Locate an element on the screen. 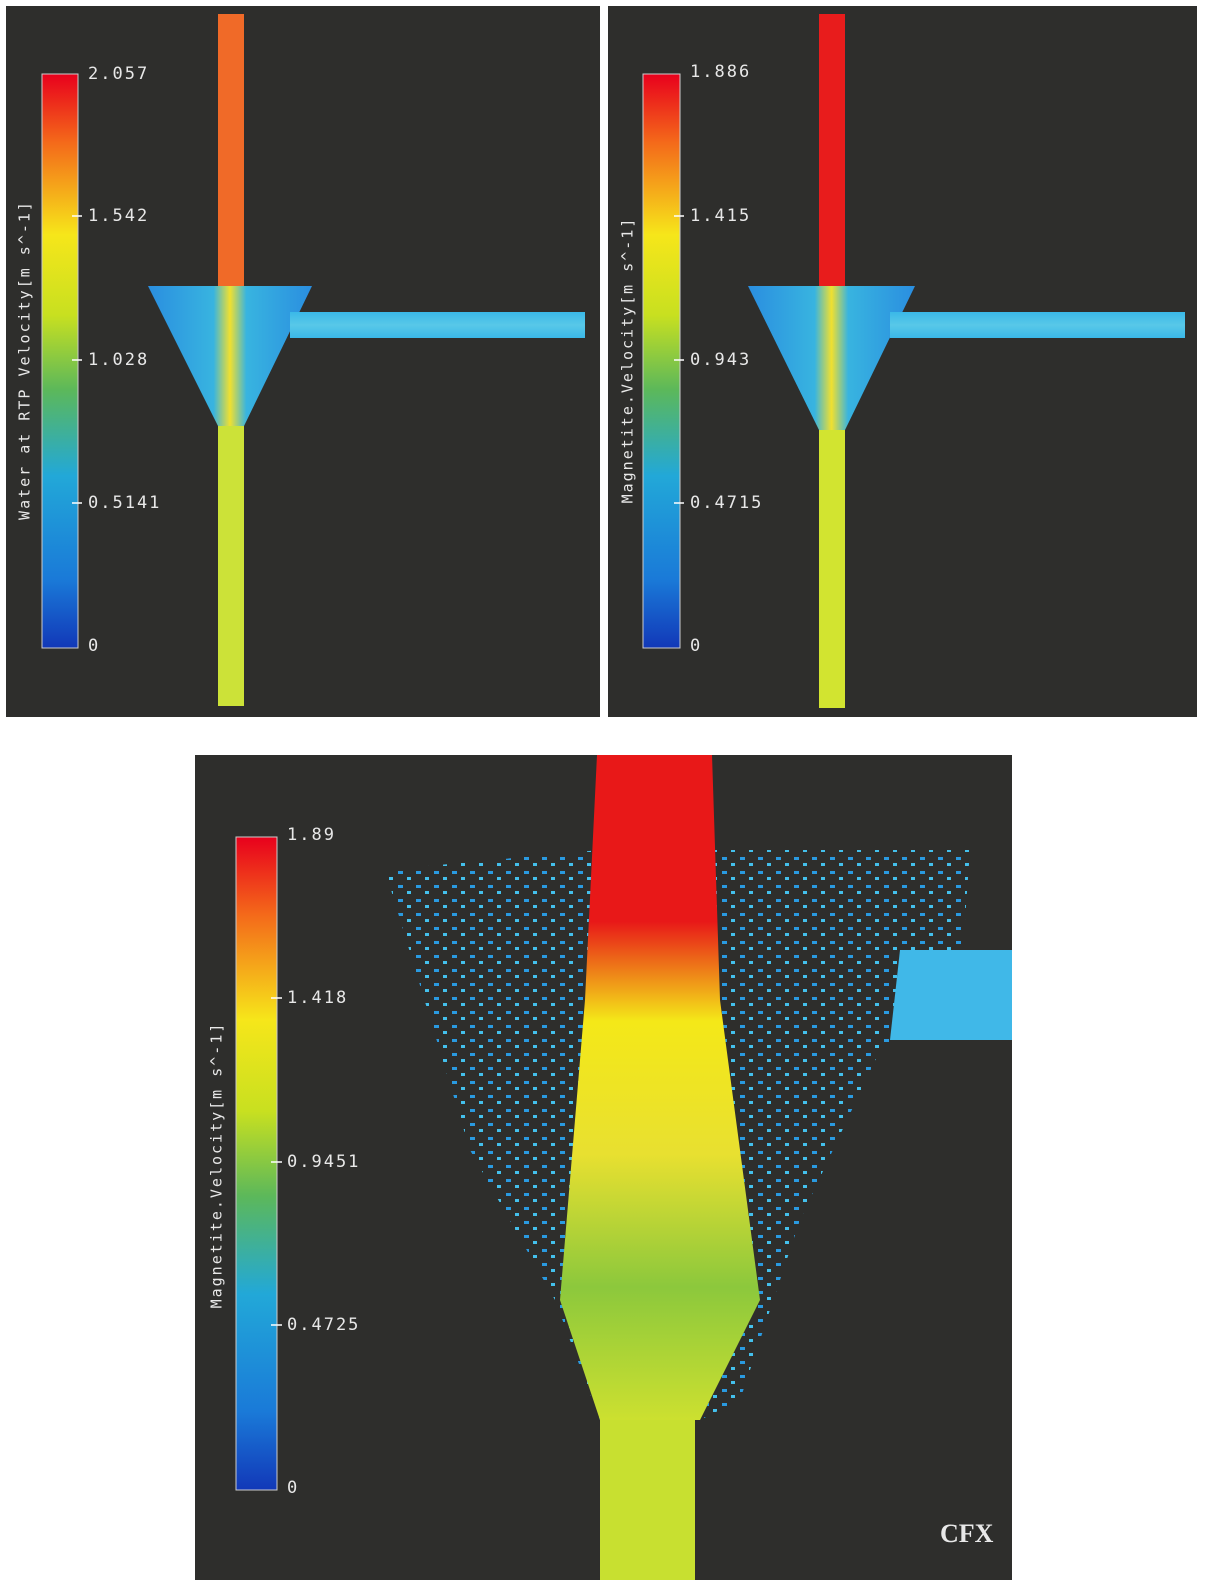 The image size is (1212, 1580). tick-label: 2.057 is located at coordinates (118, 74).